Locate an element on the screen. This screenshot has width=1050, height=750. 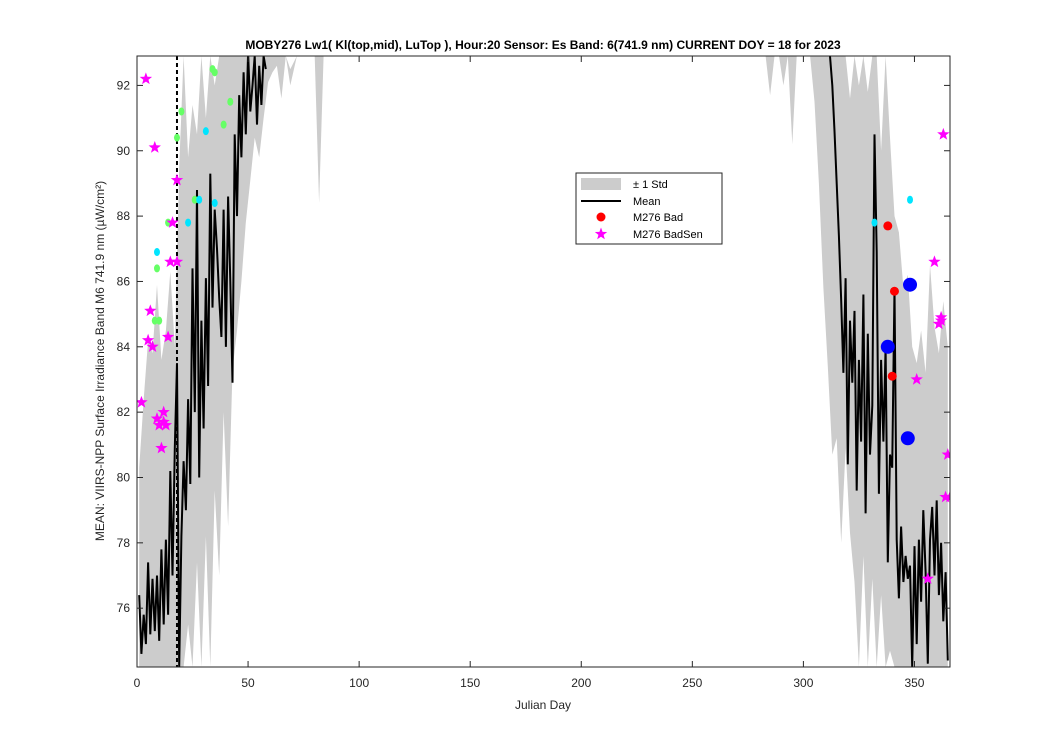
x-tick-label: 50 is located at coordinates (248, 683).